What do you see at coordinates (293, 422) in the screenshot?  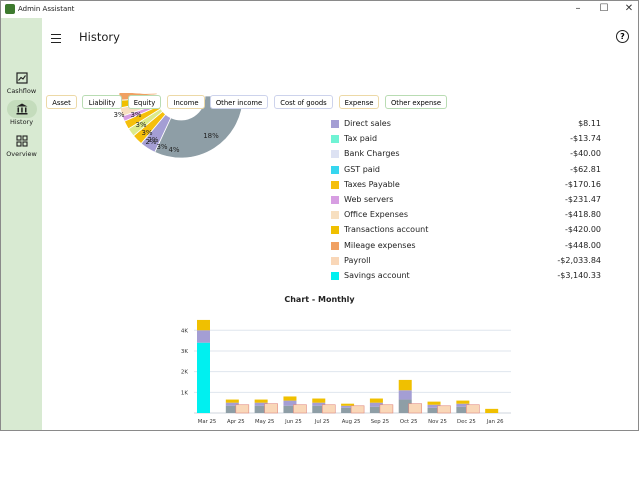 I see `x-tick-label: Jun 25` at bounding box center [293, 422].